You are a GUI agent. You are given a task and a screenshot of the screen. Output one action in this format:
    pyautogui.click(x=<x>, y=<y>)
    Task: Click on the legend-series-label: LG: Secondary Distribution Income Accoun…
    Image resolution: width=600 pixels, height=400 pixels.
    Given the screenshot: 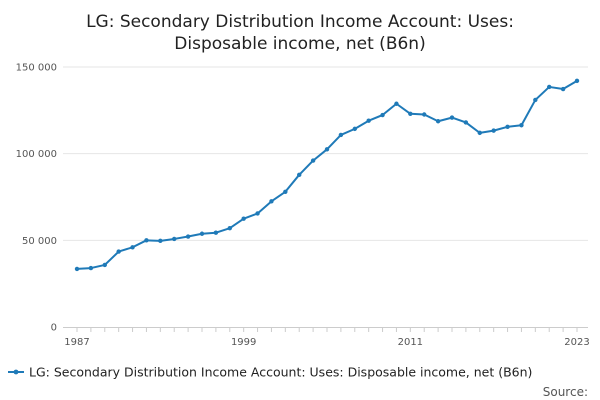 What is the action you would take?
    pyautogui.click(x=280, y=372)
    